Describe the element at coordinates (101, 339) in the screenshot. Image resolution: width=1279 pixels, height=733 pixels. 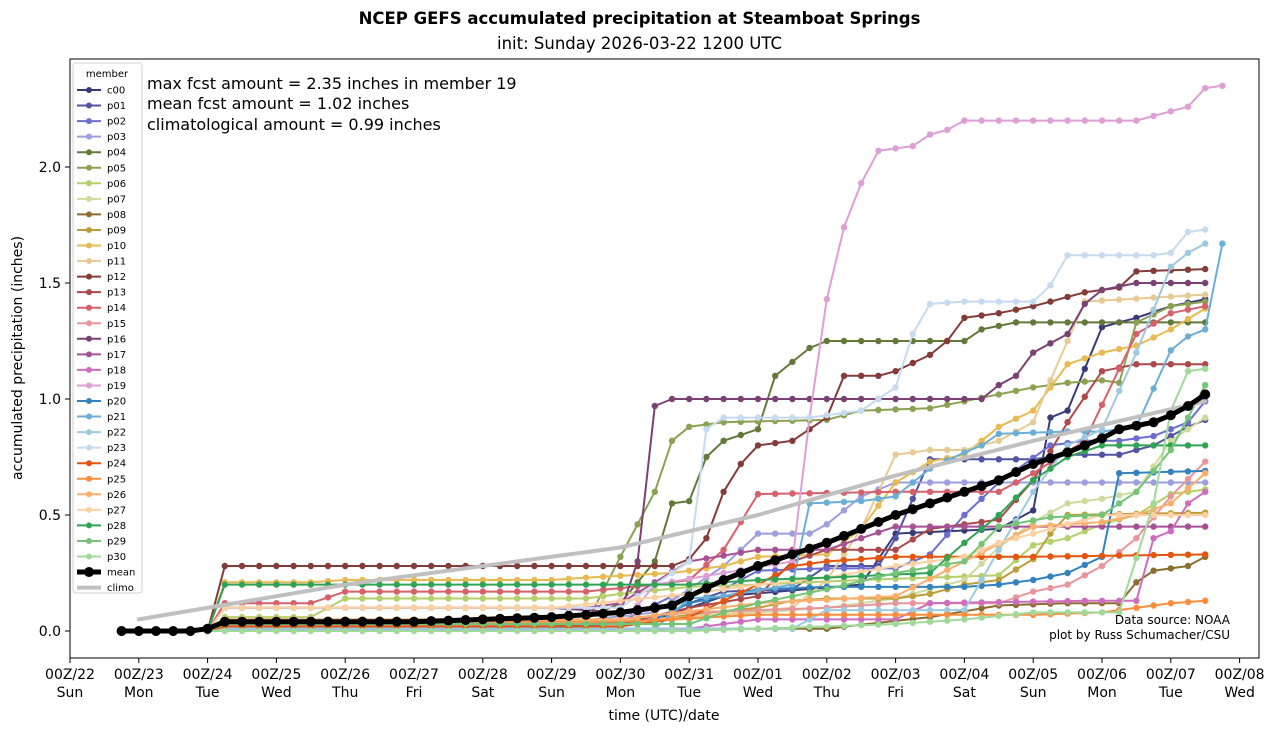
I see `legend-item-p16: p16` at that location.